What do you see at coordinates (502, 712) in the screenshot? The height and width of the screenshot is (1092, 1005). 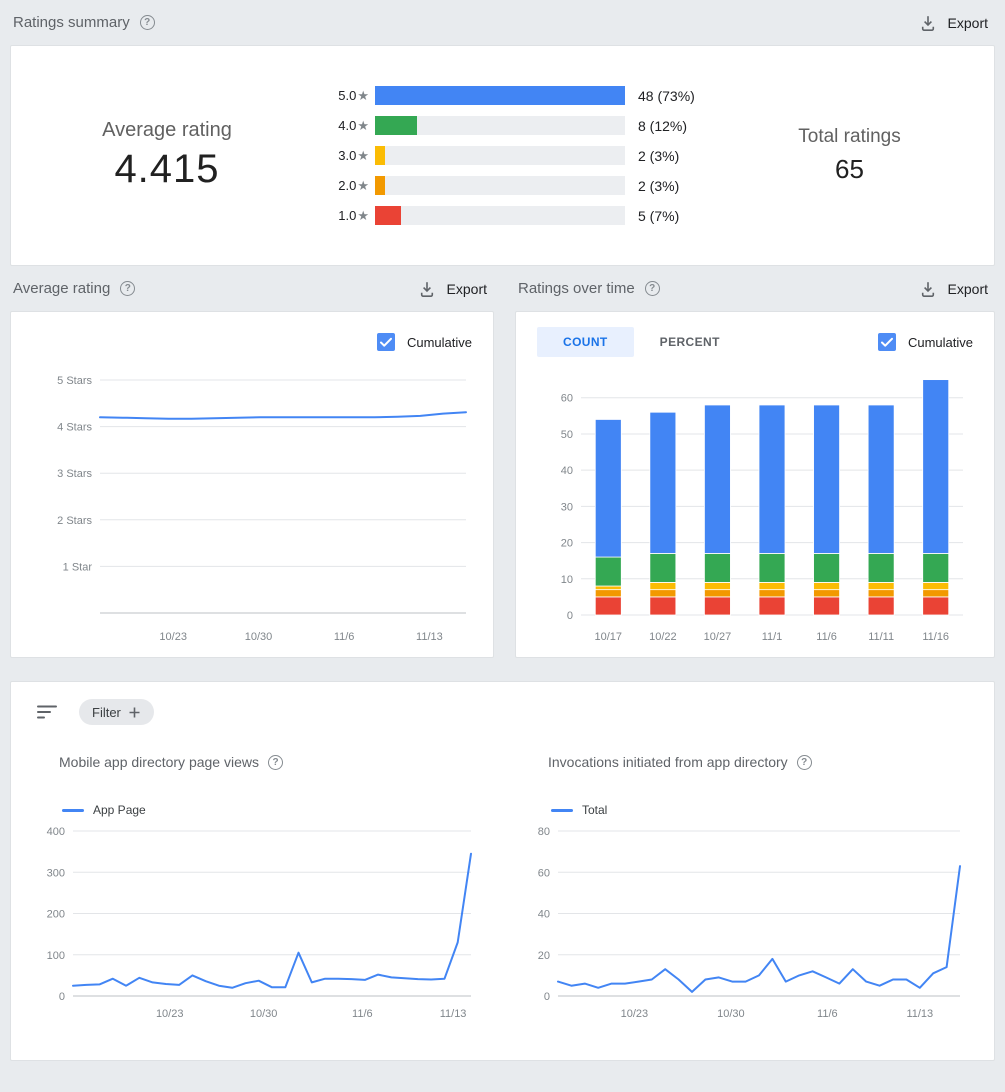 I see `filter-row: Filter` at bounding box center [502, 712].